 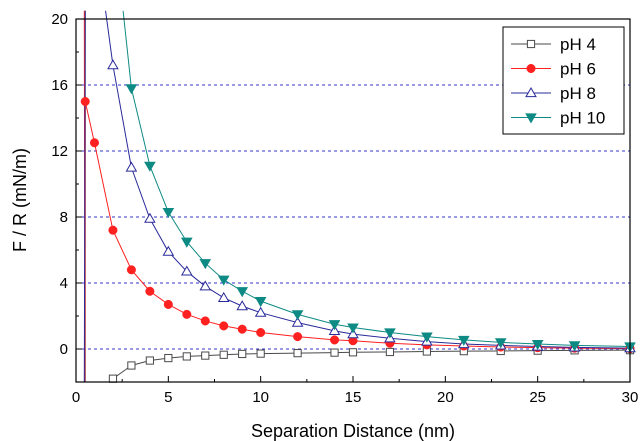 I want to click on legend-label-ph-6: pH 6, so click(x=578, y=69).